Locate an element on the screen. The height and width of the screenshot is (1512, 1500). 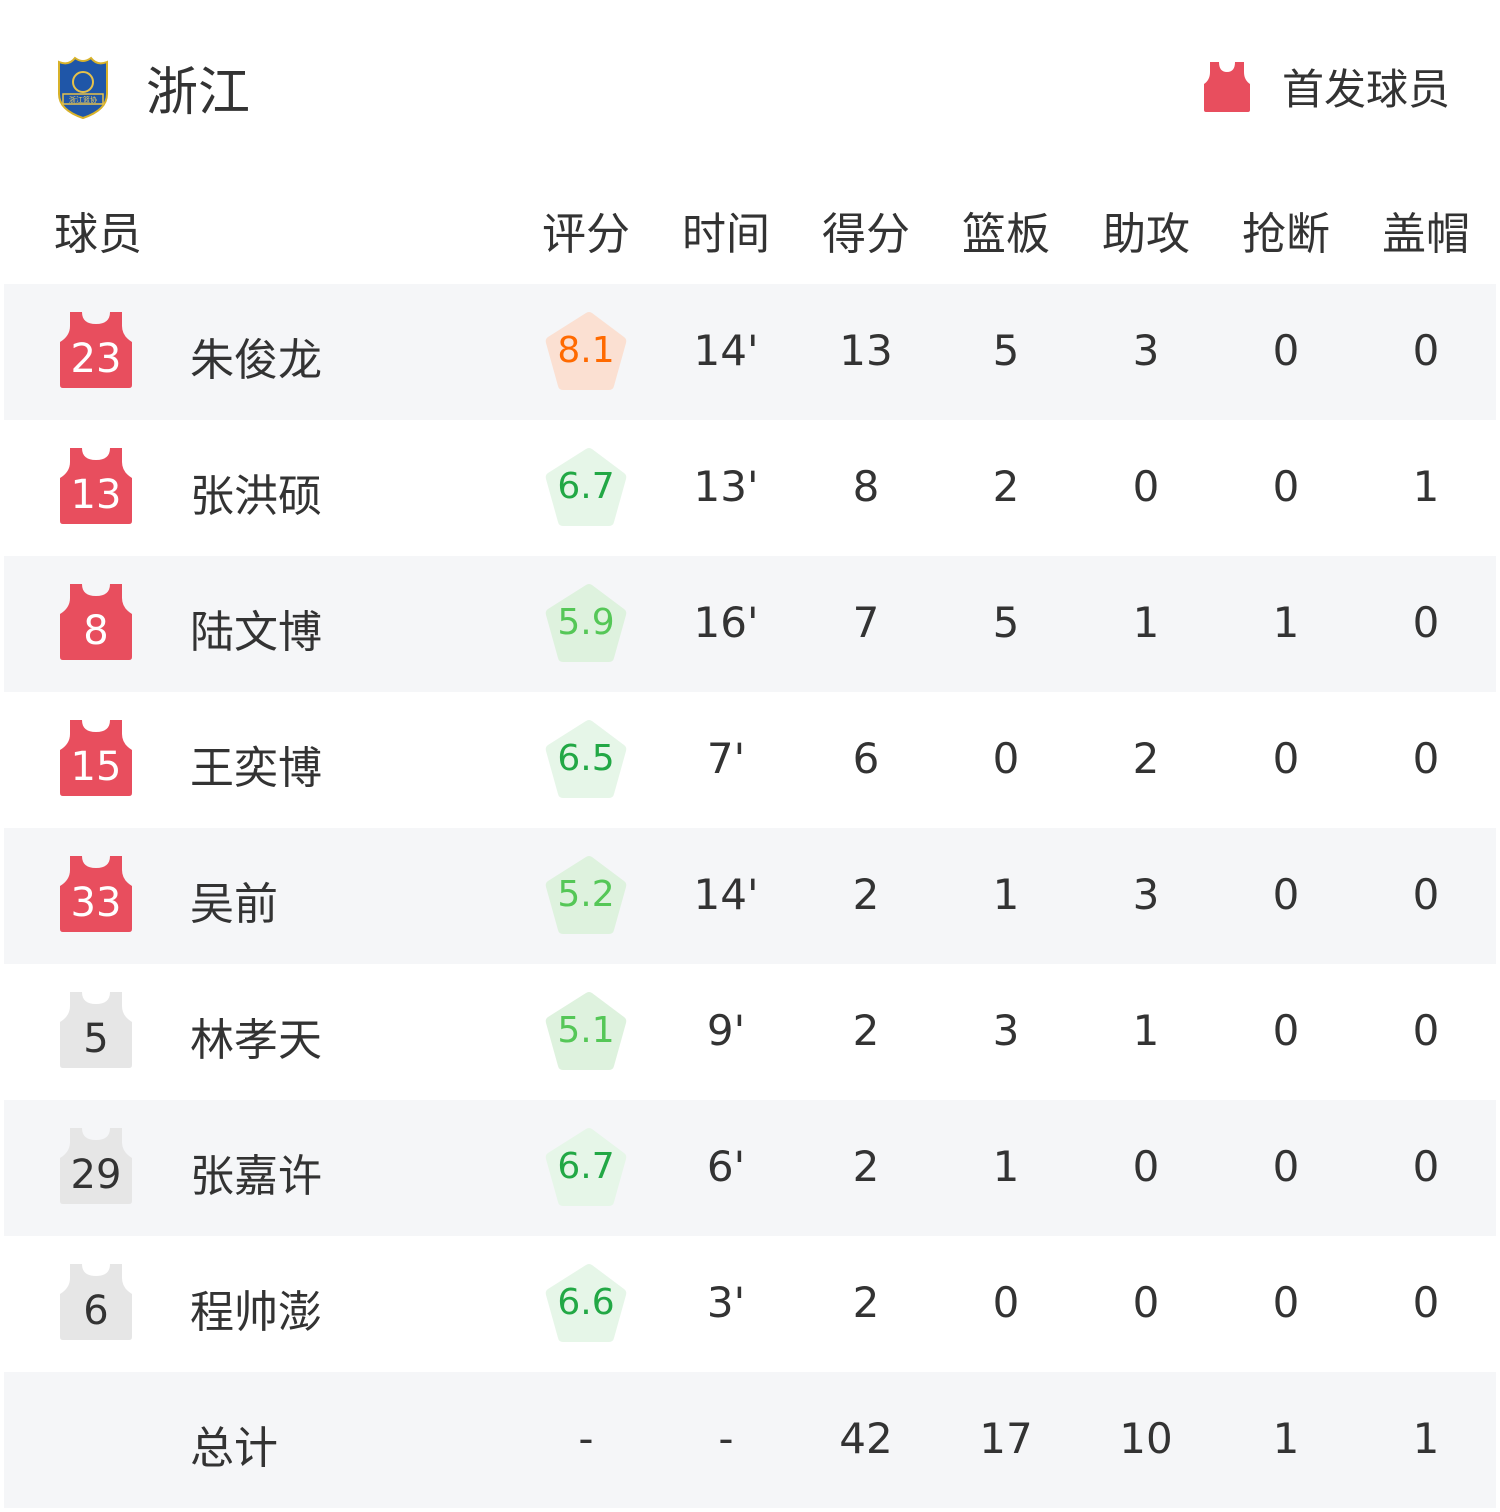
rating-badge: 5.9 is located at coordinates (586, 623).